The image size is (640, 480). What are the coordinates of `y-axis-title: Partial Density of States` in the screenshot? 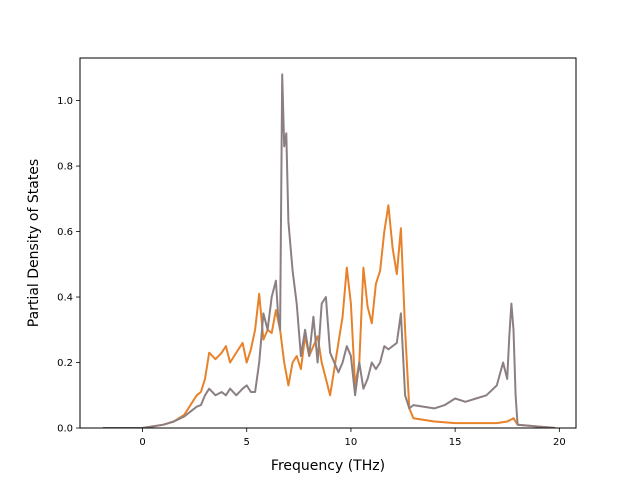 It's located at (34, 243).